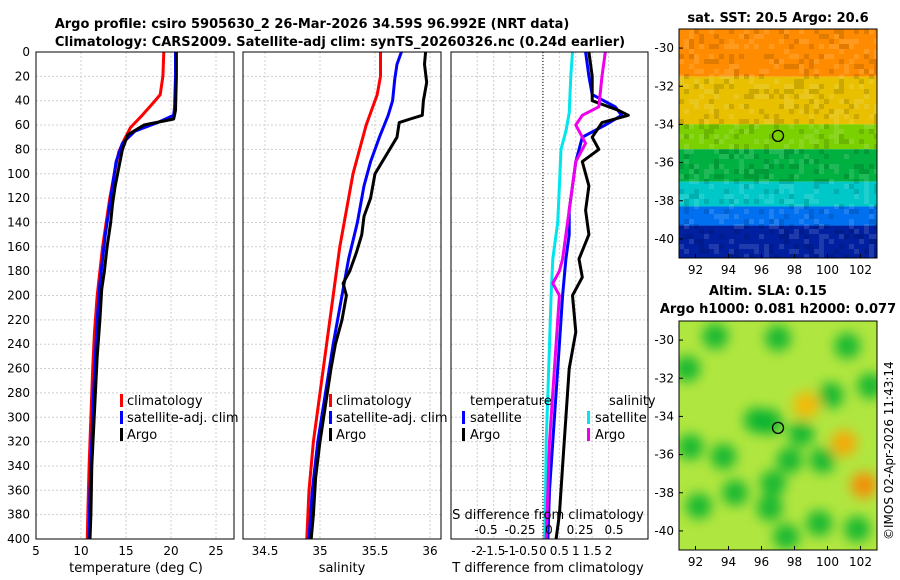 The width and height of the screenshot is (900, 580). What do you see at coordinates (728, 270) in the screenshot?
I see `map-x-tick-label: 94` at bounding box center [728, 270].